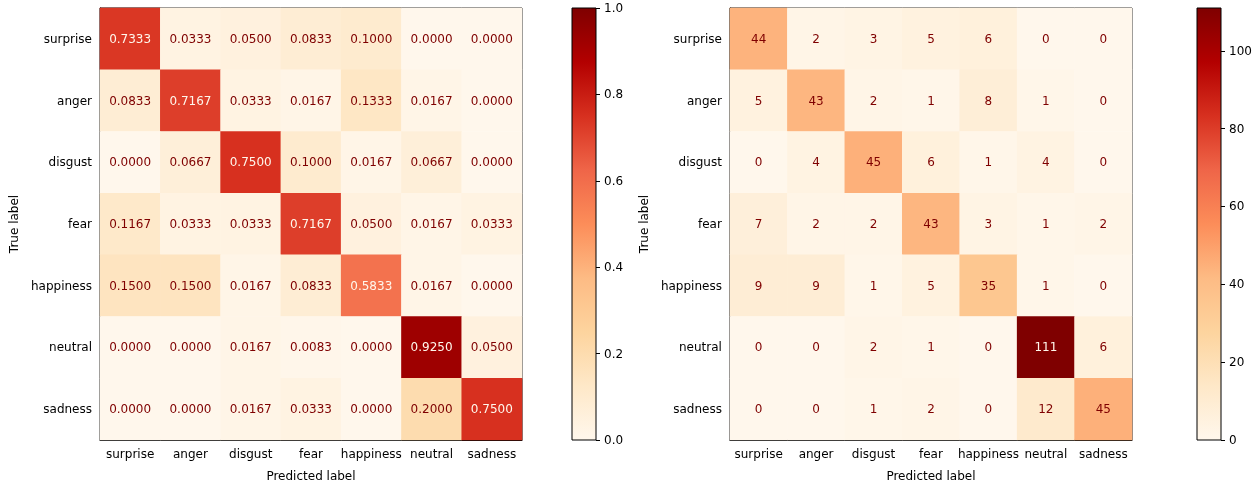  Describe the element at coordinates (614, 8) in the screenshot. I see `color-bar-label: 1.0` at that location.